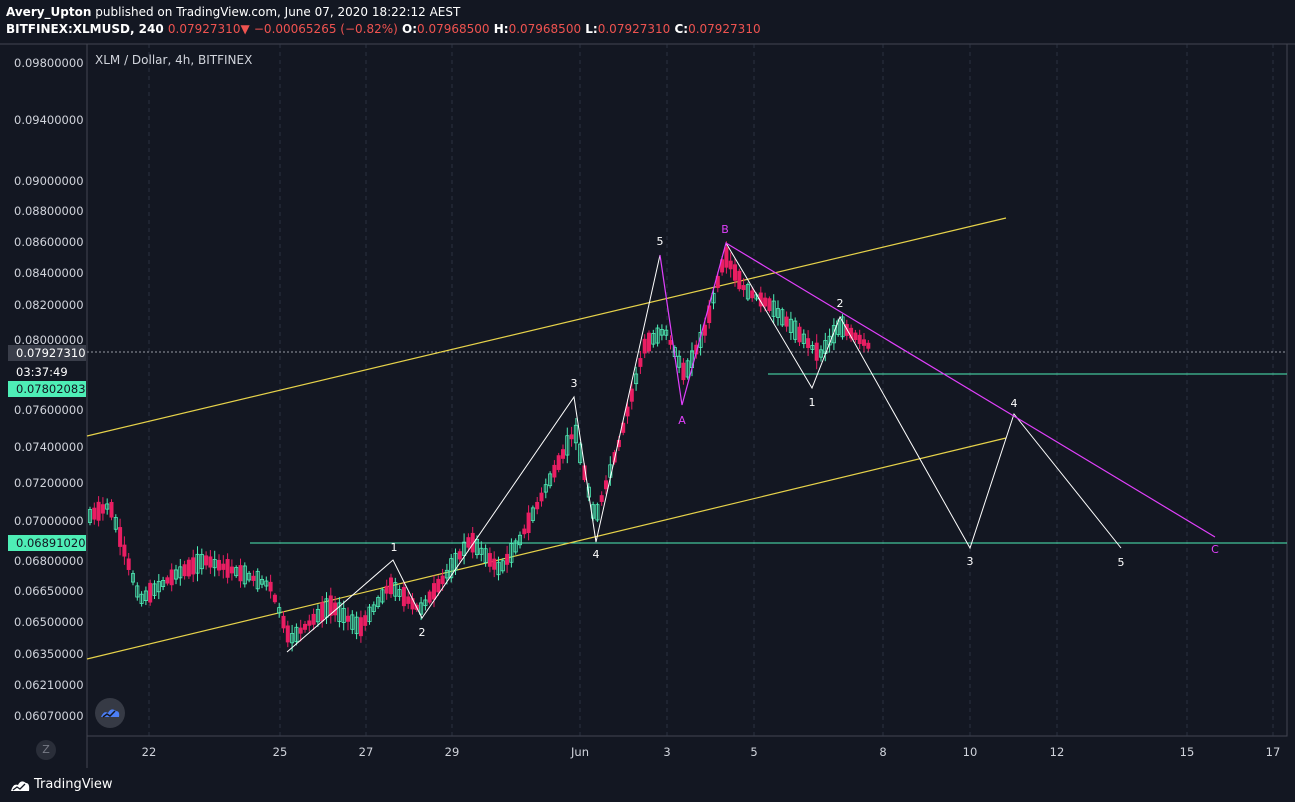 This screenshot has width=1295, height=802. I want to click on price-tick-label: 0.09000000, so click(49, 181).